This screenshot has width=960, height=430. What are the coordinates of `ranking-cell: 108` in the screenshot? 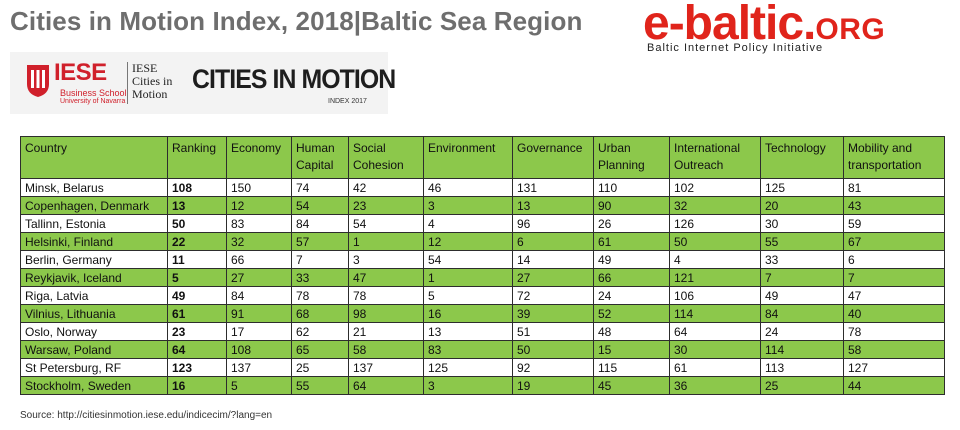 It's located at (197, 187).